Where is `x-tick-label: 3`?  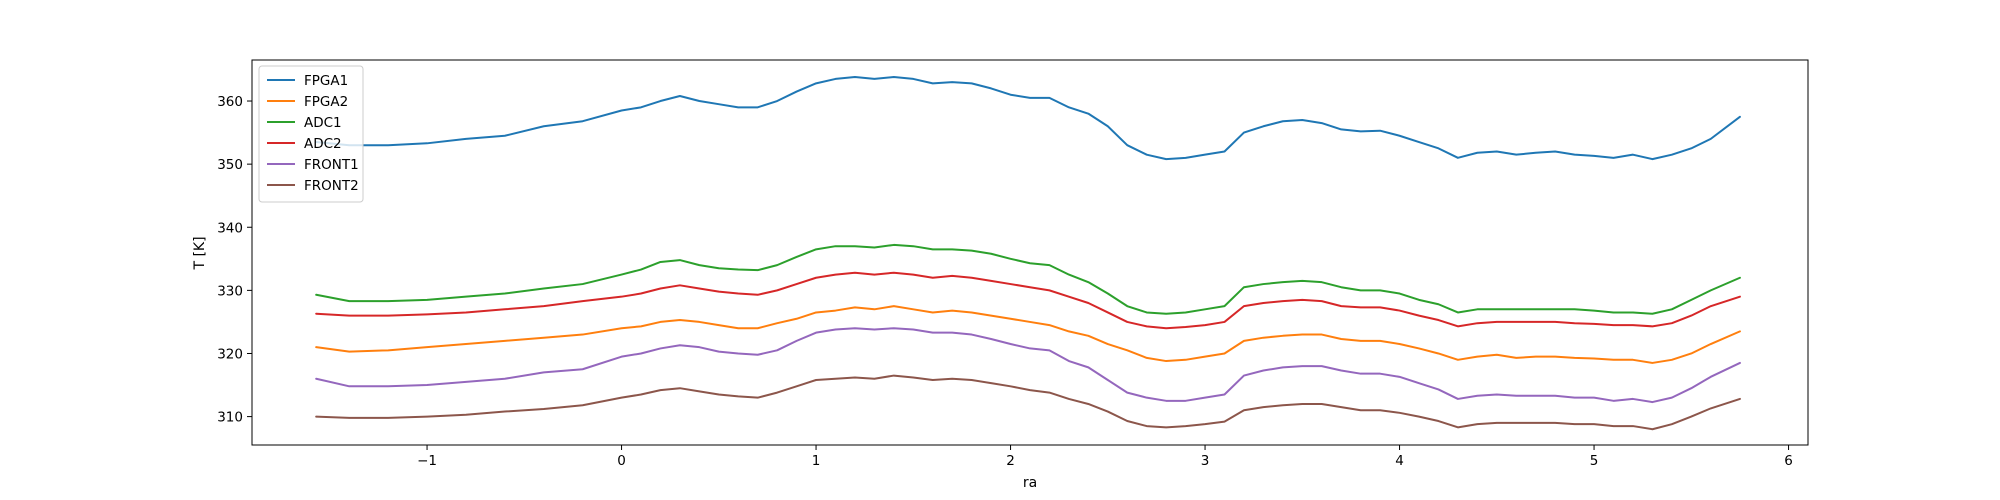 x-tick-label: 3 is located at coordinates (1205, 461).